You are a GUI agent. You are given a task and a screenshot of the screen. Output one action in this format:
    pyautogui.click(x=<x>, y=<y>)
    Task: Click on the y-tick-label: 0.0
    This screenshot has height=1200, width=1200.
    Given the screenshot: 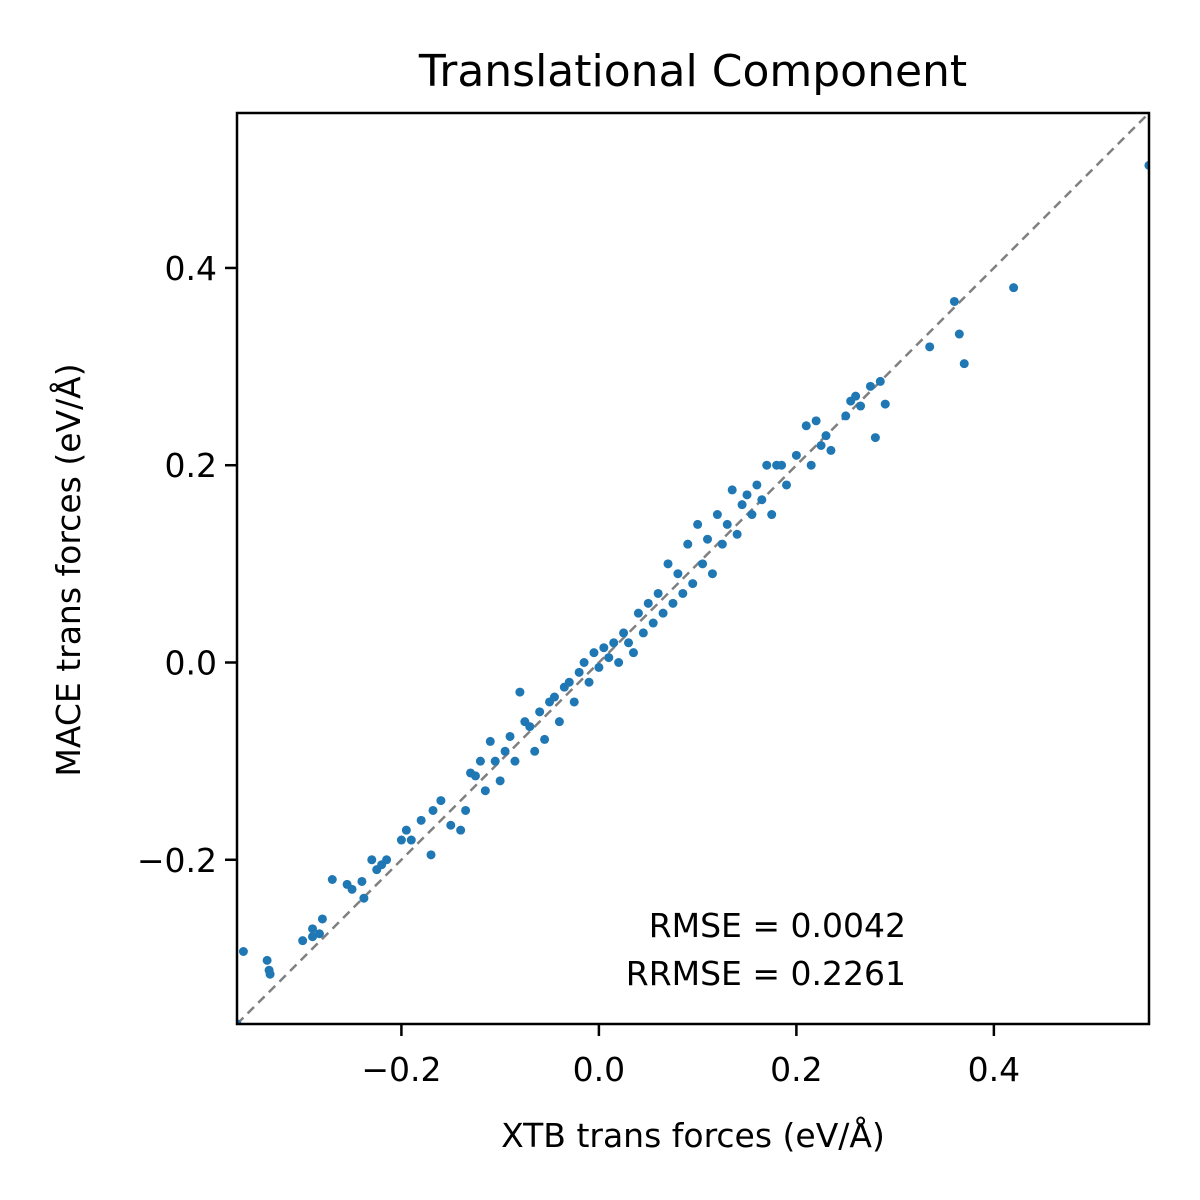 What is the action you would take?
    pyautogui.click(x=191, y=662)
    